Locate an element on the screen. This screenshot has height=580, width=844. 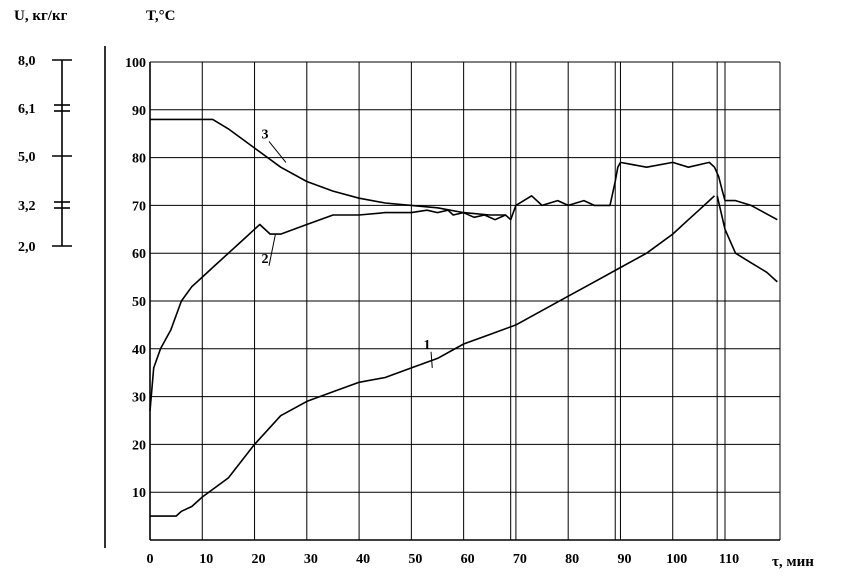
y-tick-label: 30 is located at coordinates (139, 398).